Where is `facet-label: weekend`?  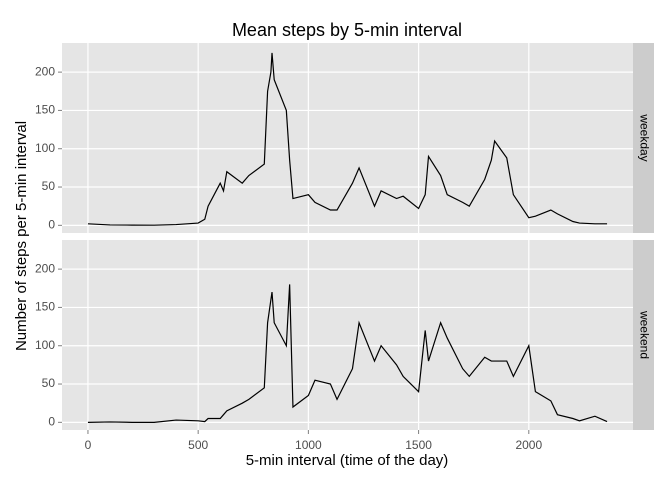 facet-label: weekend is located at coordinates (644, 334).